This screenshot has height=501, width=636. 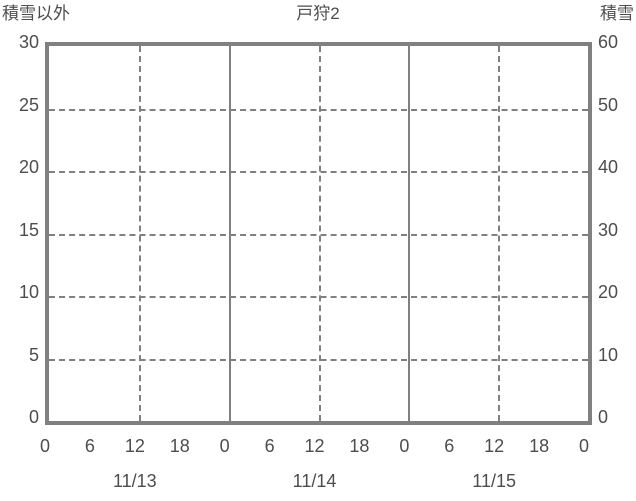 I want to click on x-axis-date-labels: 11/13 11/14 11/15, so click(x=318, y=485).